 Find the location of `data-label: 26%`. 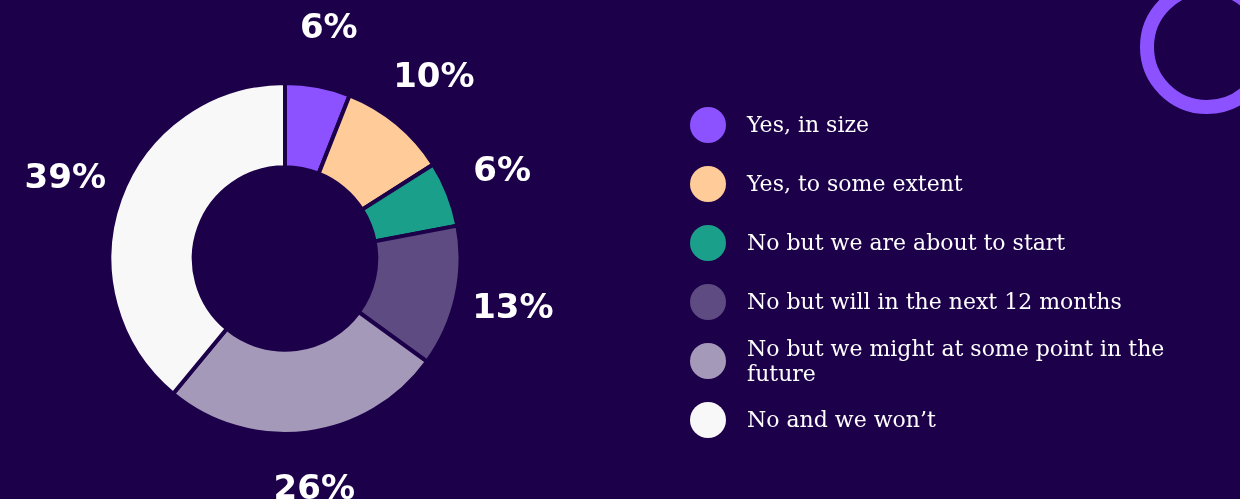

data-label: 26% is located at coordinates (314, 482).